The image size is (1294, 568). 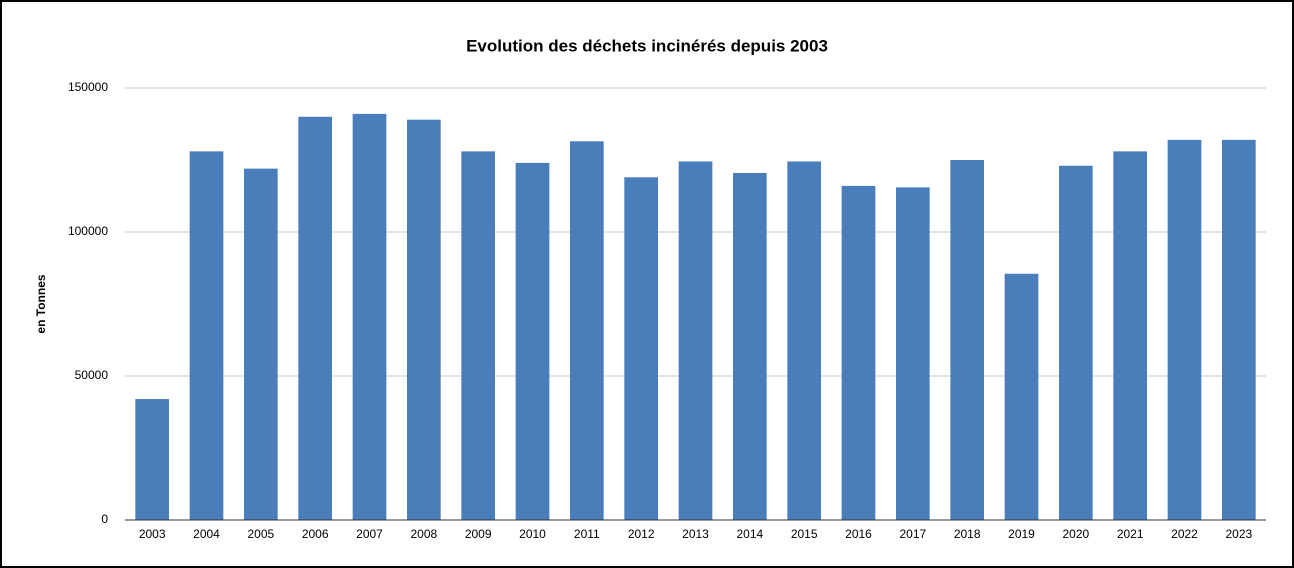 I want to click on x-tick-label: 2012, so click(x=641, y=534).